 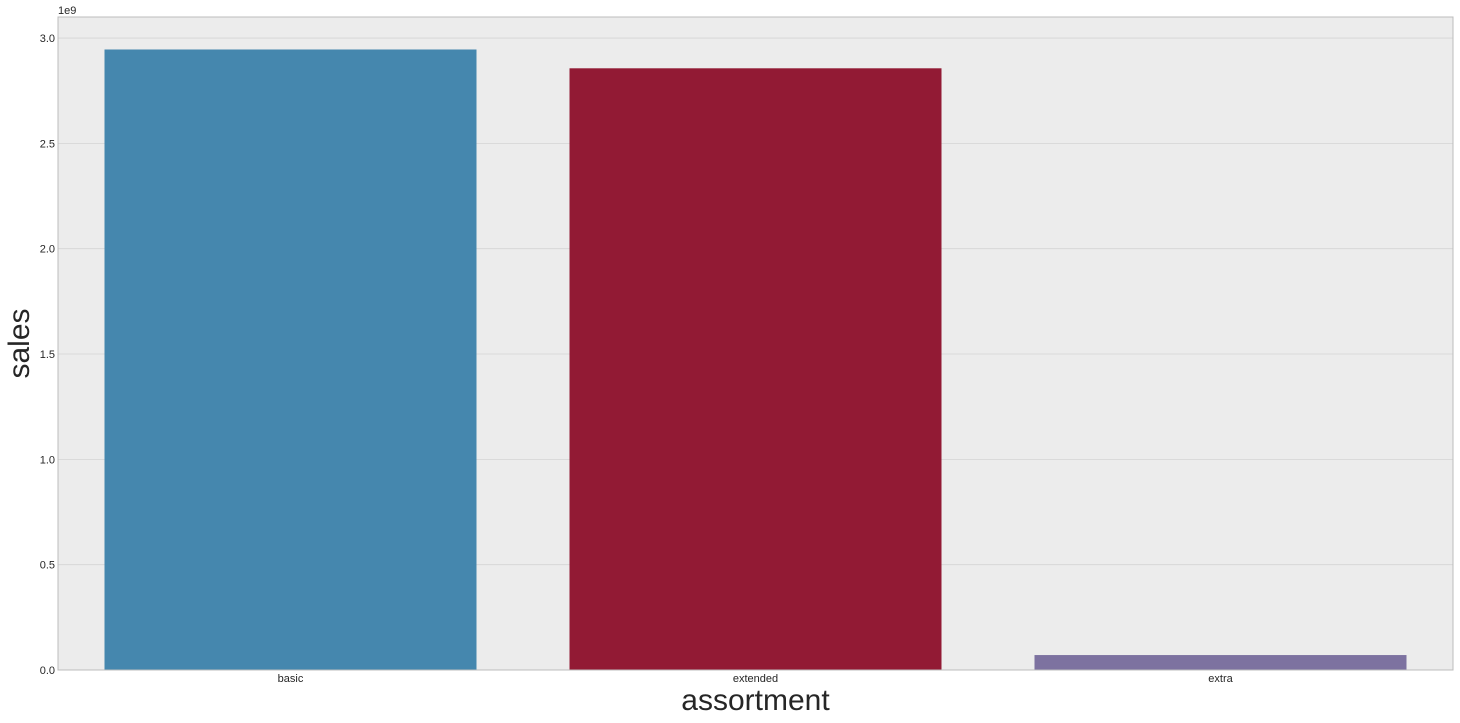 I want to click on y-tick-label: 2.5, so click(x=47, y=144).